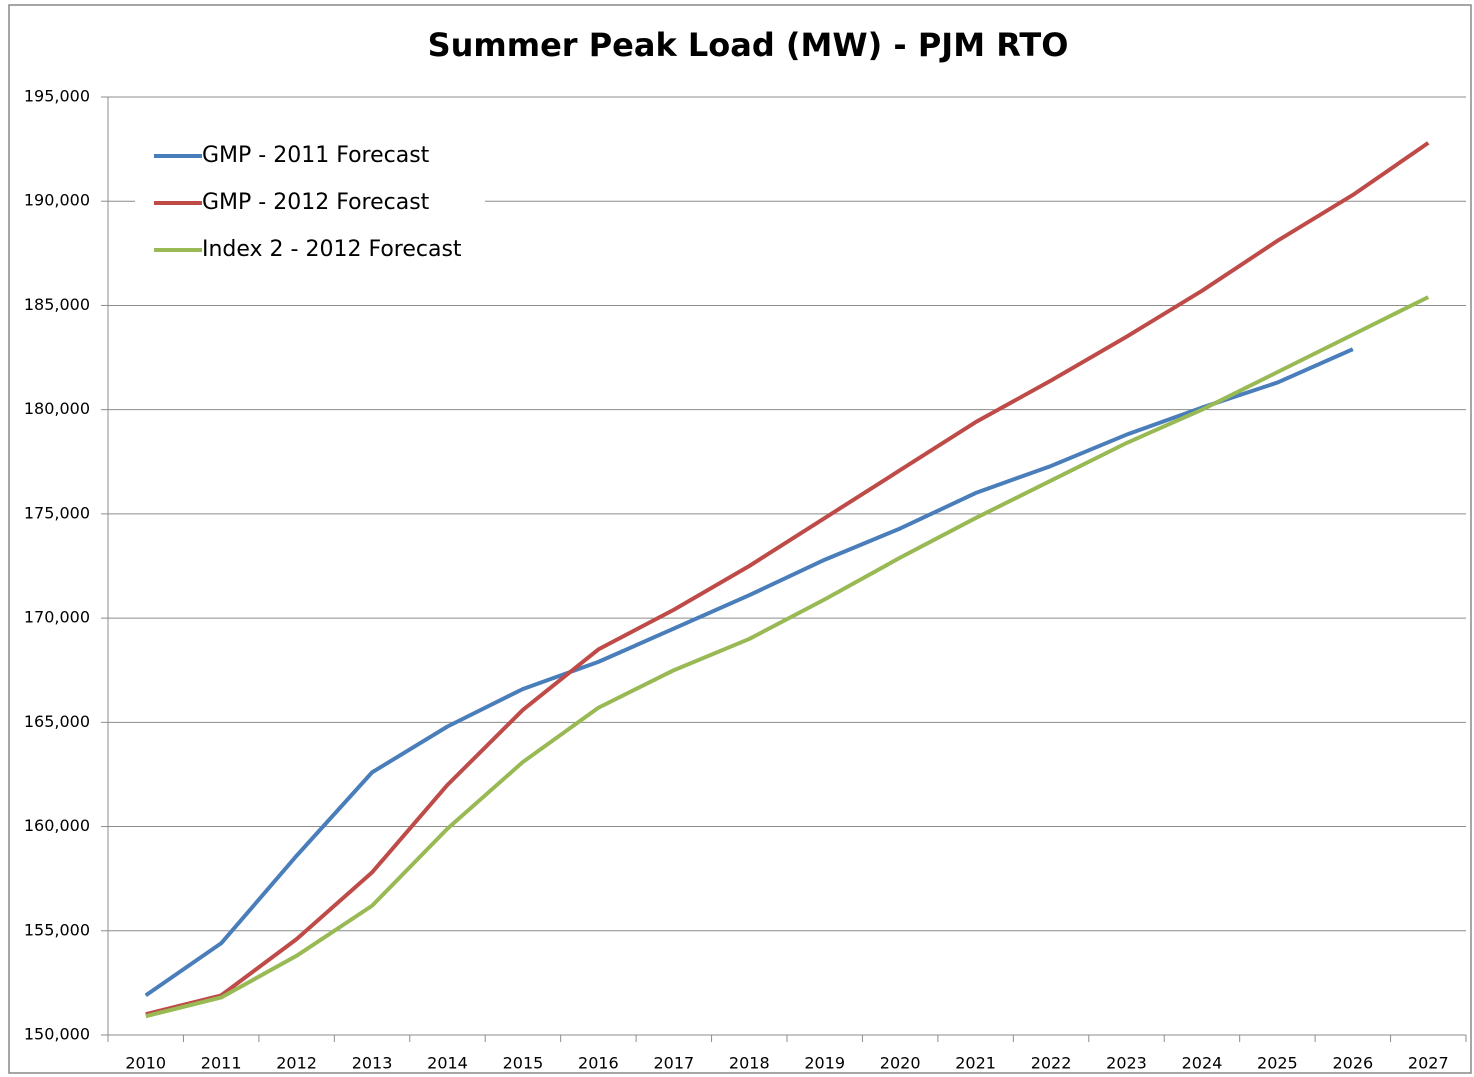  What do you see at coordinates (1428, 1063) in the screenshot?
I see `x-tick-label: 2027` at bounding box center [1428, 1063].